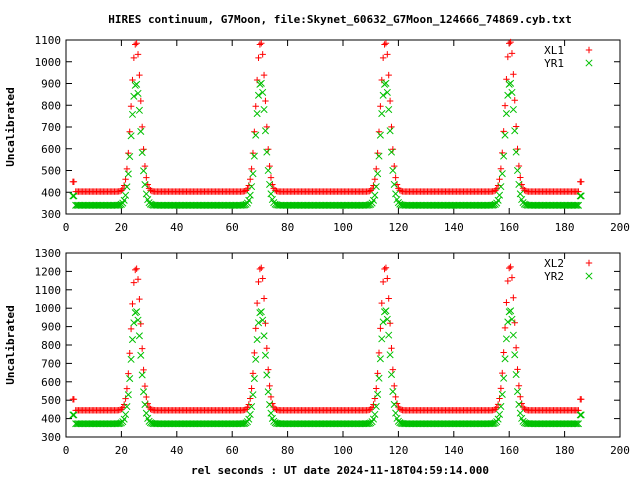 This screenshot has height=480, width=640. Describe the element at coordinates (51, 327) in the screenshot. I see `y-tick-label: 900` at that location.